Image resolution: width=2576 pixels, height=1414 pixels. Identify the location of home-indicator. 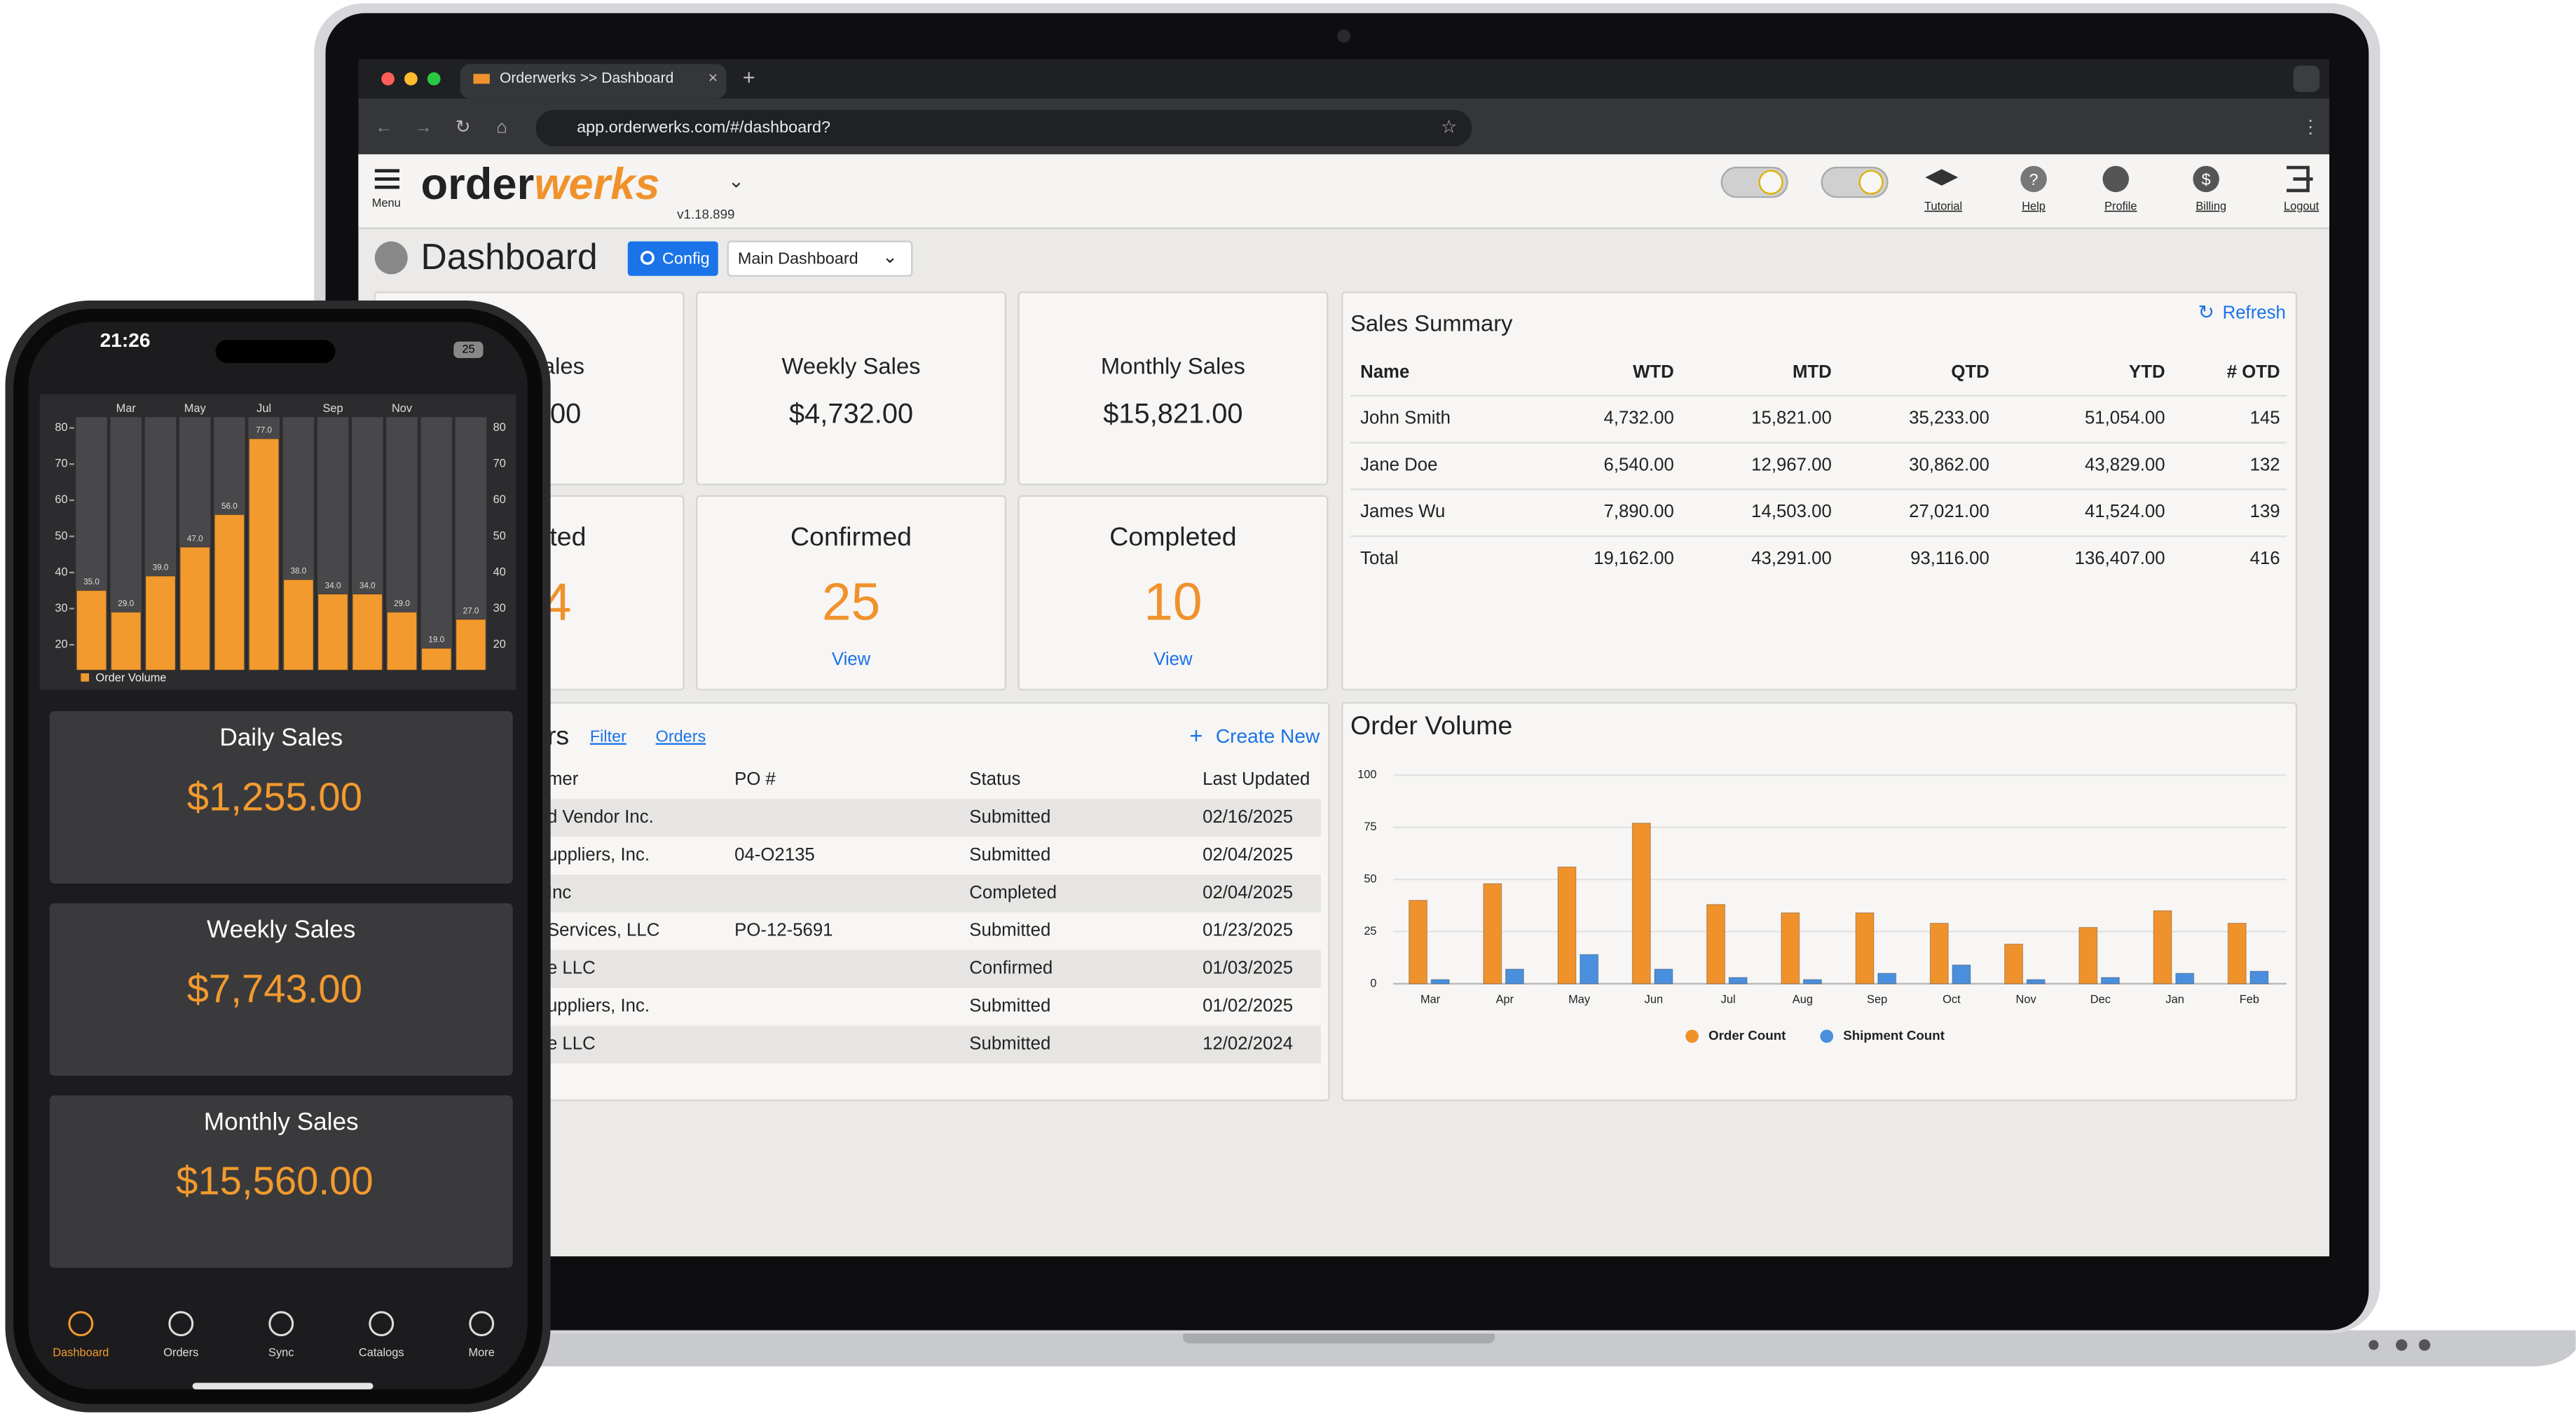
(283, 1386).